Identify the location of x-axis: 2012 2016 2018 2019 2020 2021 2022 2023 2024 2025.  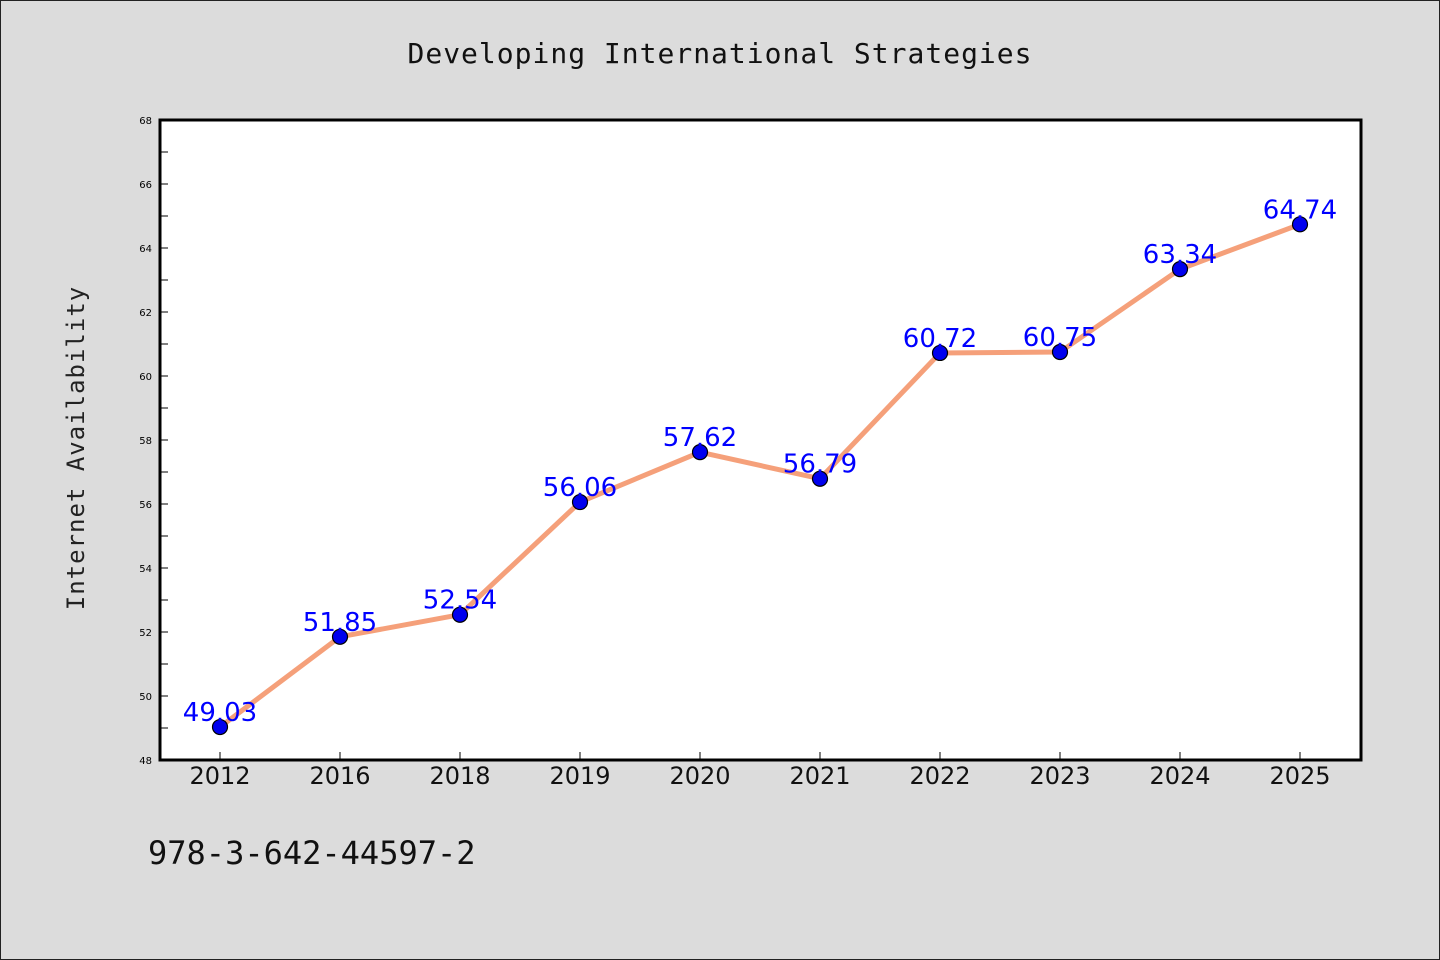
(760, 771).